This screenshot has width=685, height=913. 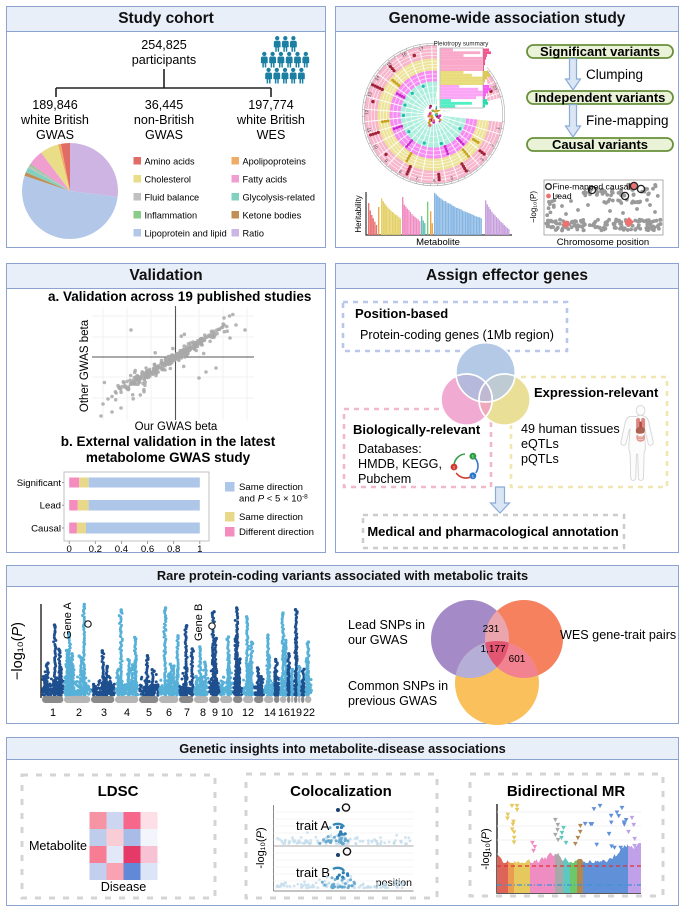 What do you see at coordinates (401, 313) in the screenshot?
I see `svg-text: Position-based` at bounding box center [401, 313].